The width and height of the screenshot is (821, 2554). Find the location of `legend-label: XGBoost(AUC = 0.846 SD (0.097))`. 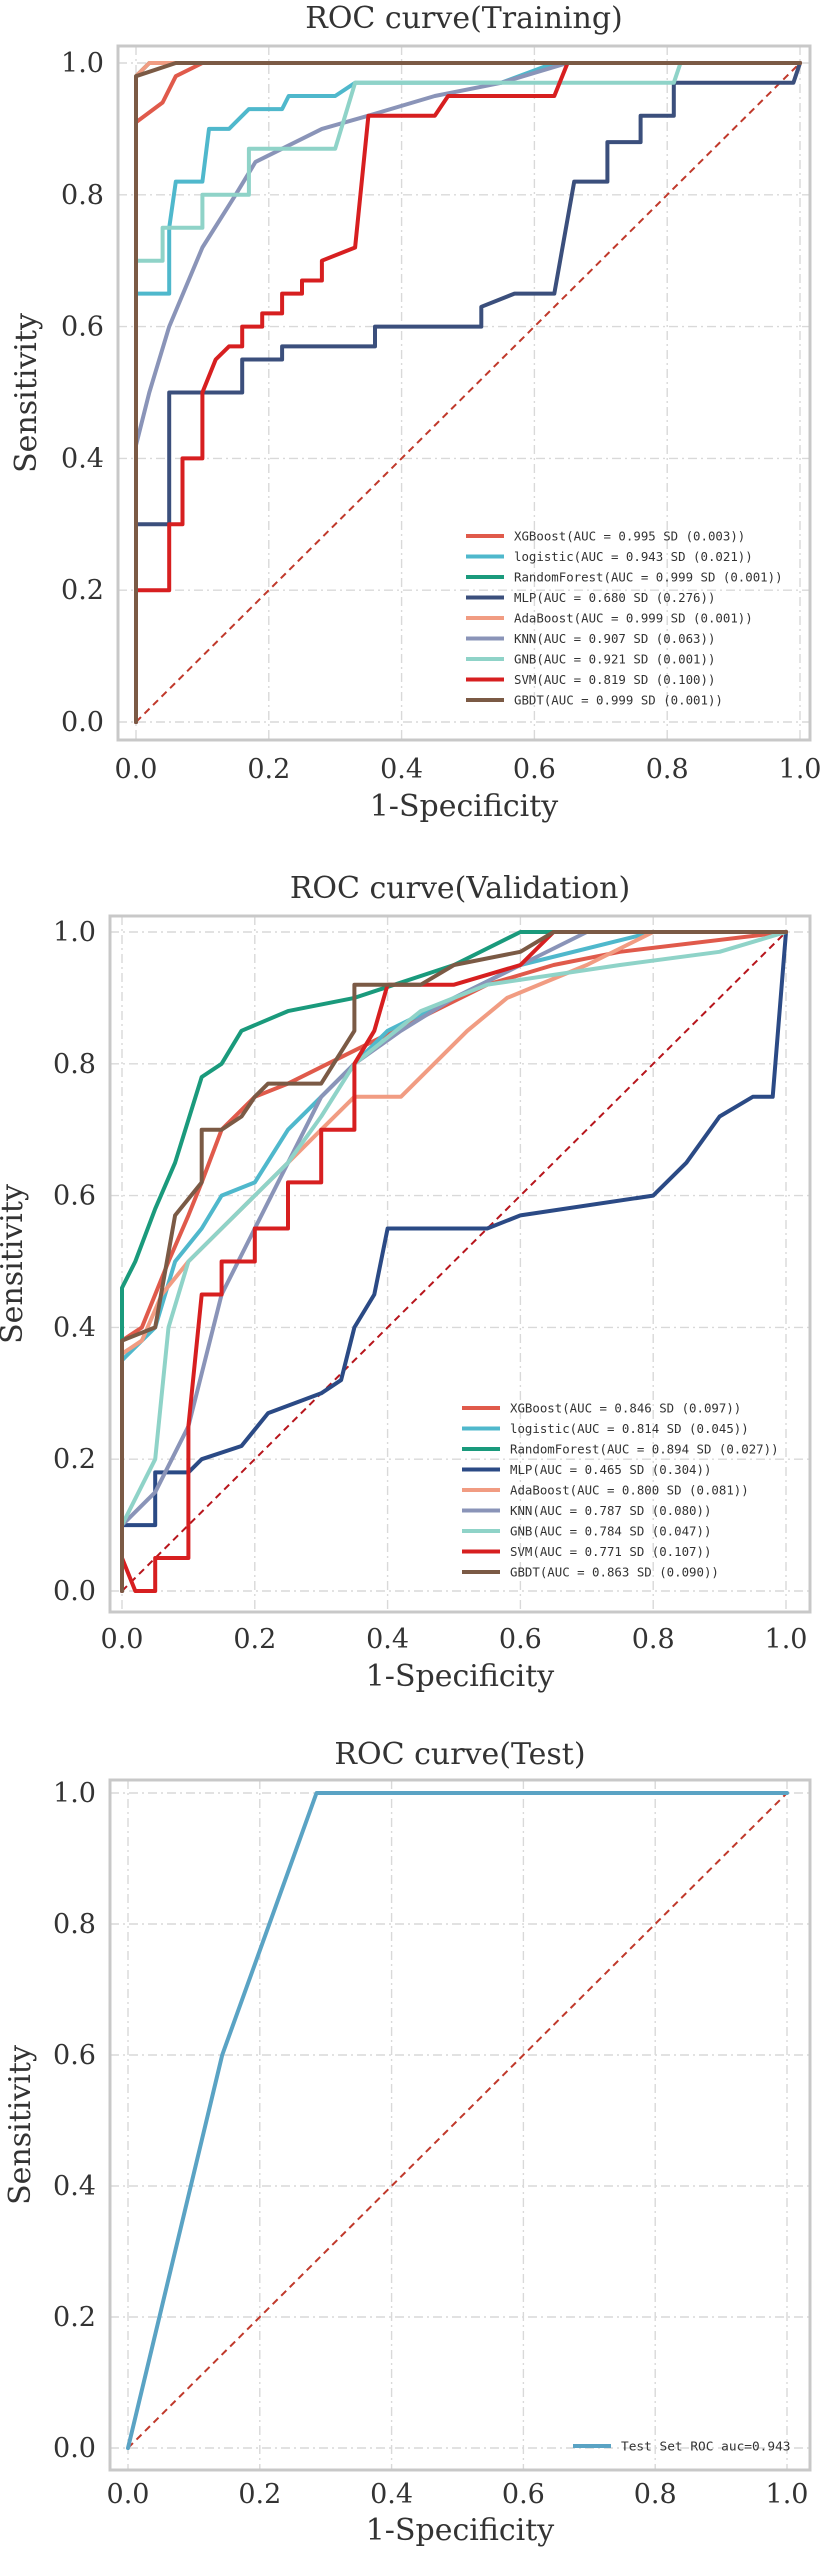

legend-label: XGBoost(AUC = 0.846 SD (0.097)) is located at coordinates (625, 1408).